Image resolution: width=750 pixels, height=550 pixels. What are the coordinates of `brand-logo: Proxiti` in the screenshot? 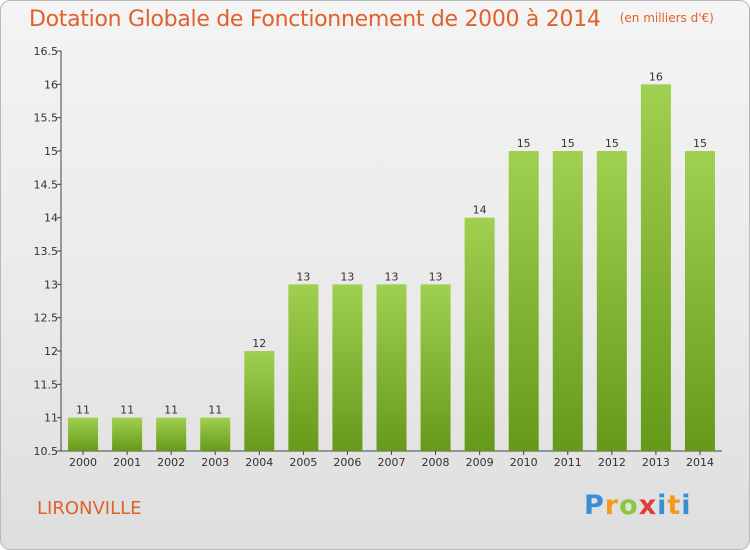 It's located at (638, 505).